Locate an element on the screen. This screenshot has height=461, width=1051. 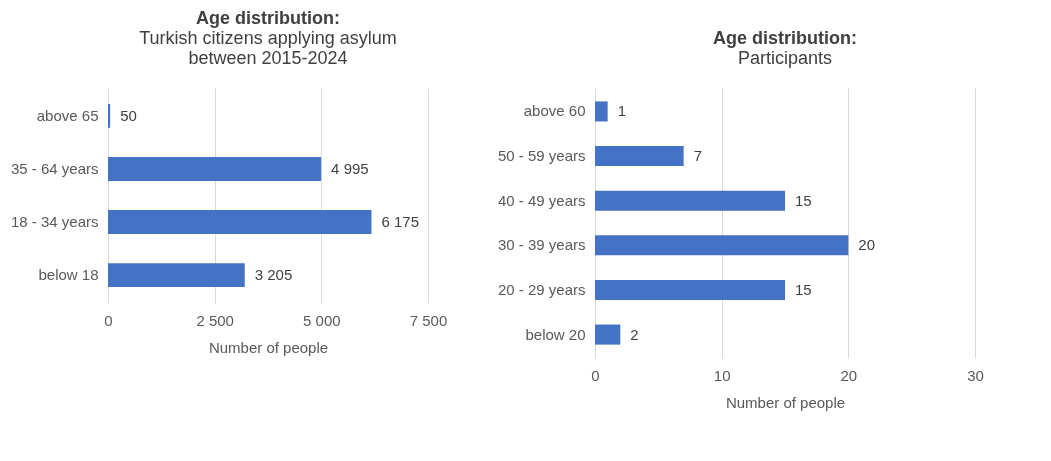
x-tick-label: 20 is located at coordinates (849, 375).